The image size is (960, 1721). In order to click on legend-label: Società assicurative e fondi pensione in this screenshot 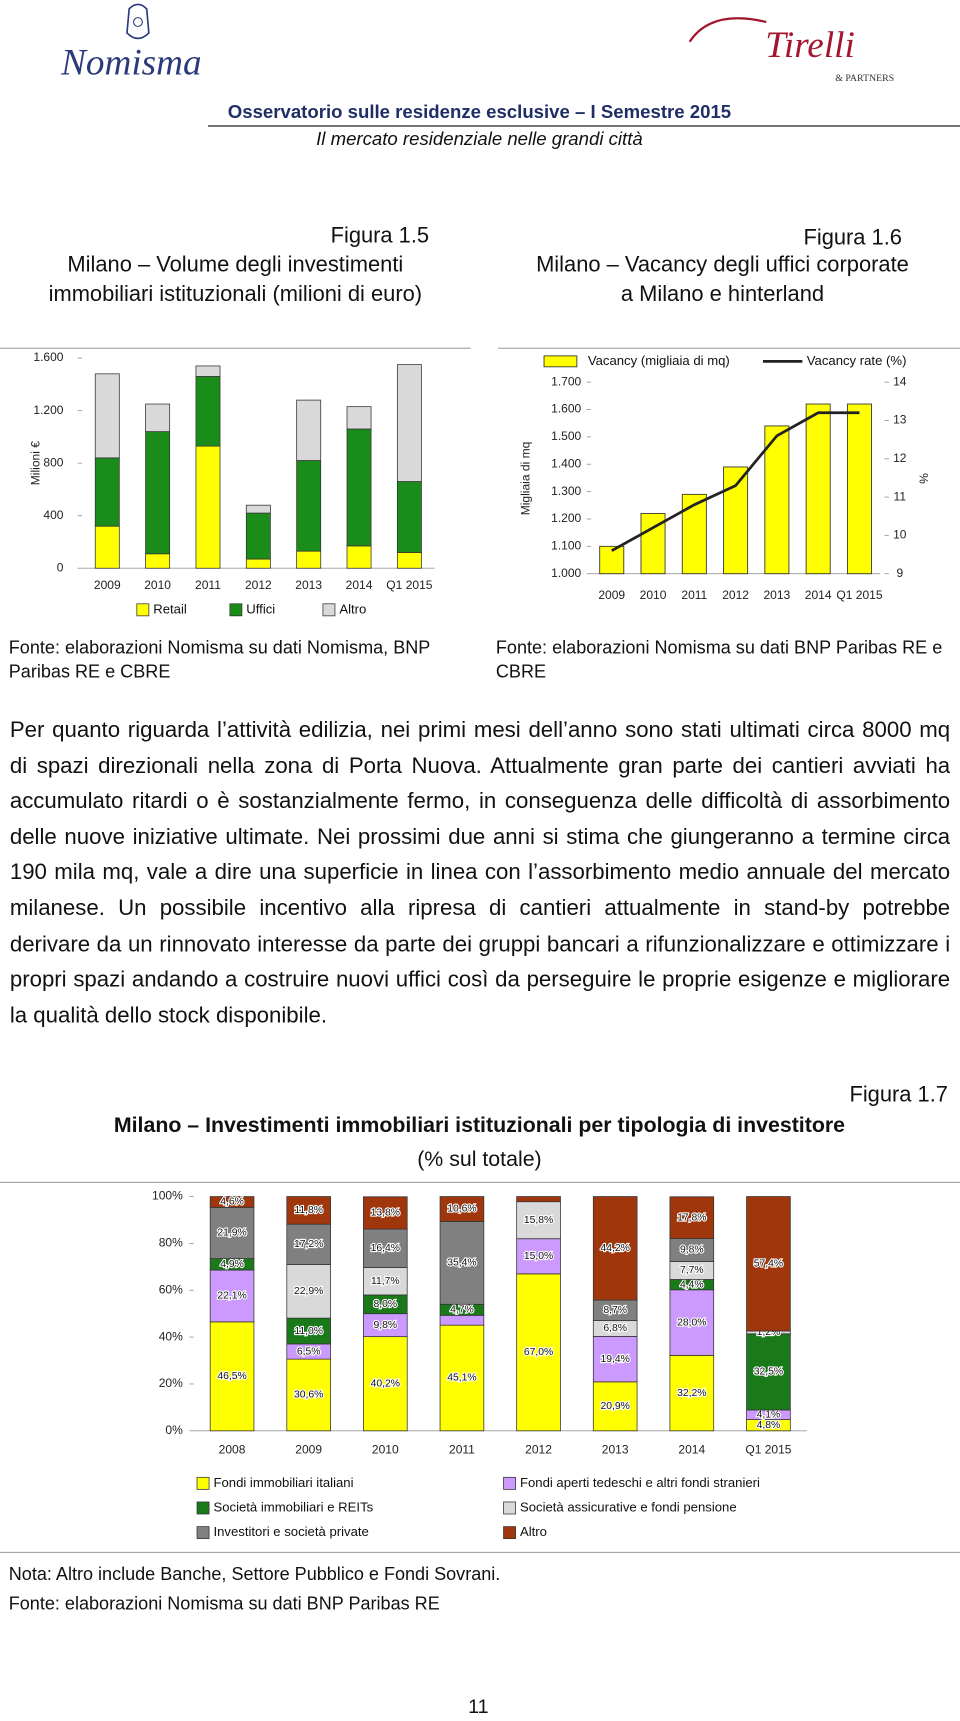, I will do `click(628, 1506)`.